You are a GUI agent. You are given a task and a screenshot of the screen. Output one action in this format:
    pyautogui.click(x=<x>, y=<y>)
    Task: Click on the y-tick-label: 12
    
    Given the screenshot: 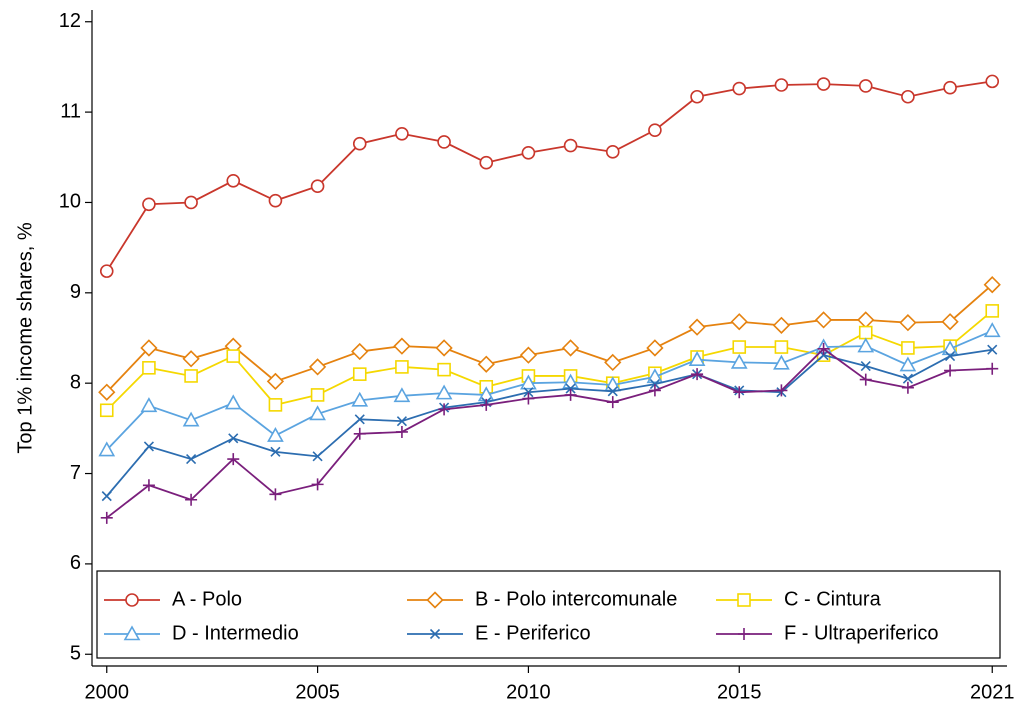 What is the action you would take?
    pyautogui.click(x=70, y=21)
    